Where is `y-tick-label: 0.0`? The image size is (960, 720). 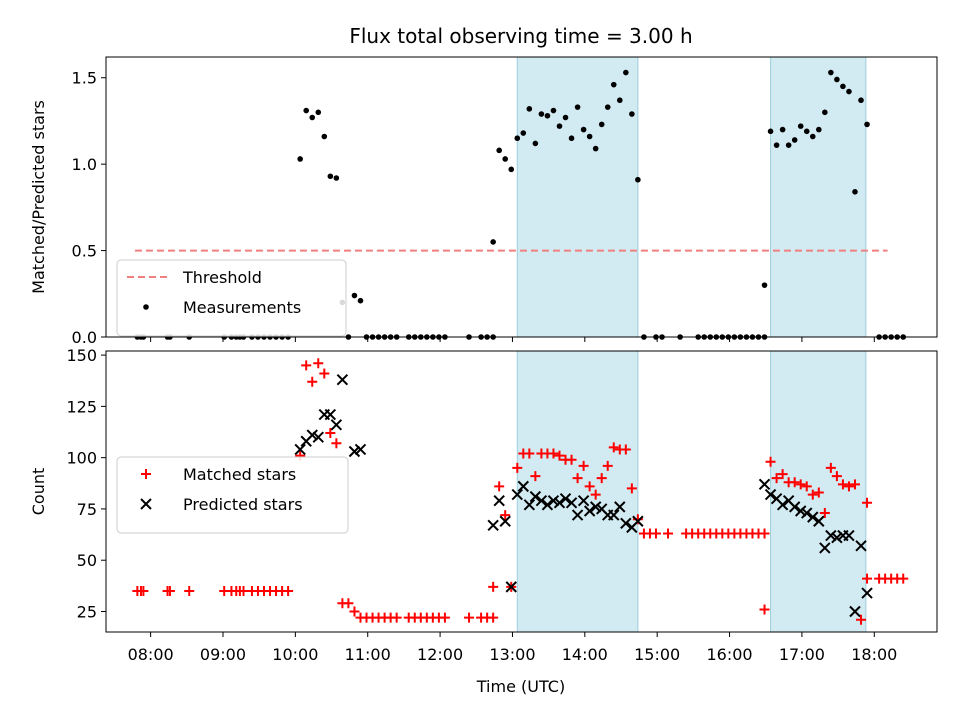 y-tick-label: 0.0 is located at coordinates (84, 337).